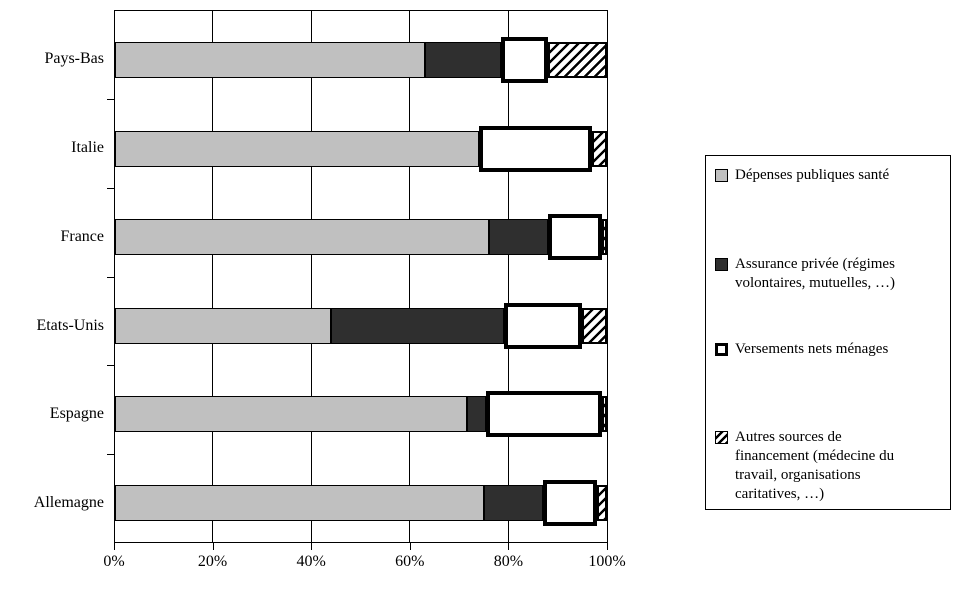  Describe the element at coordinates (74, 58) in the screenshot. I see `y-axis-label: Pays-Bas` at that location.